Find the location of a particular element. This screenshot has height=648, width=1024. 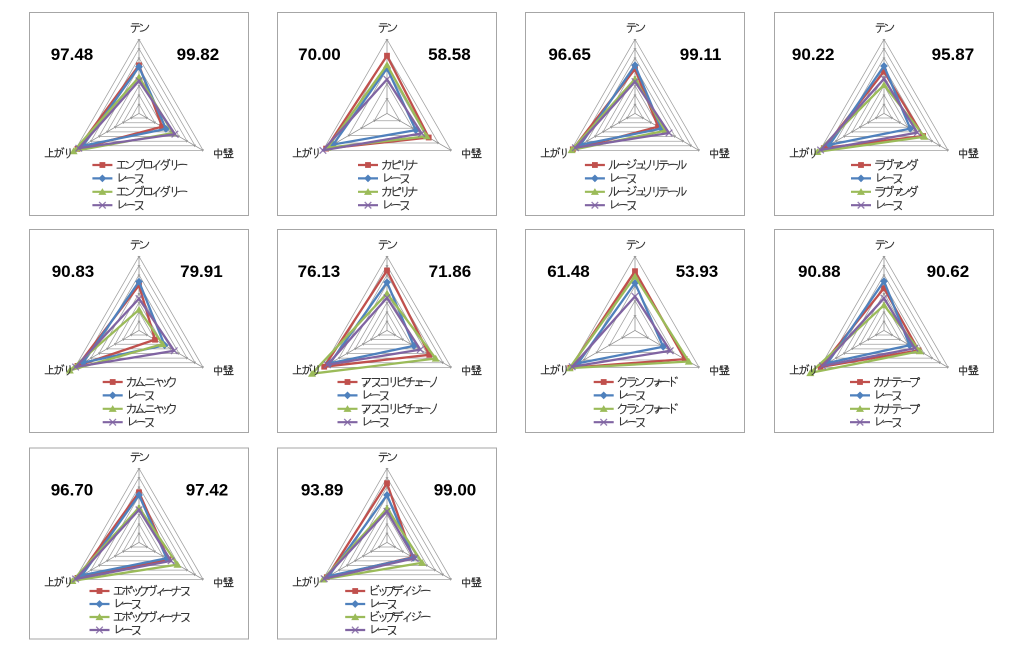

svg-text: 96.65 is located at coordinates (569, 54).